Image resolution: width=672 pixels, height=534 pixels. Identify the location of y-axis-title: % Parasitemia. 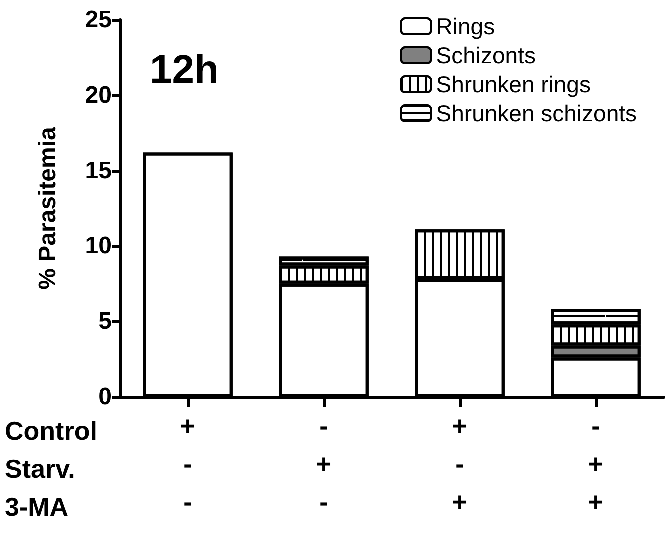
(48, 208).